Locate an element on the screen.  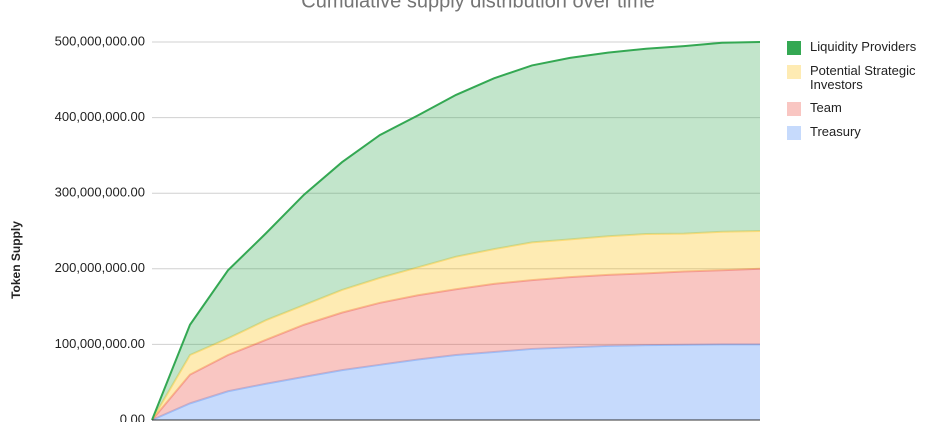
y-tick-label: 500,000,000.00 is located at coordinates (100, 40).